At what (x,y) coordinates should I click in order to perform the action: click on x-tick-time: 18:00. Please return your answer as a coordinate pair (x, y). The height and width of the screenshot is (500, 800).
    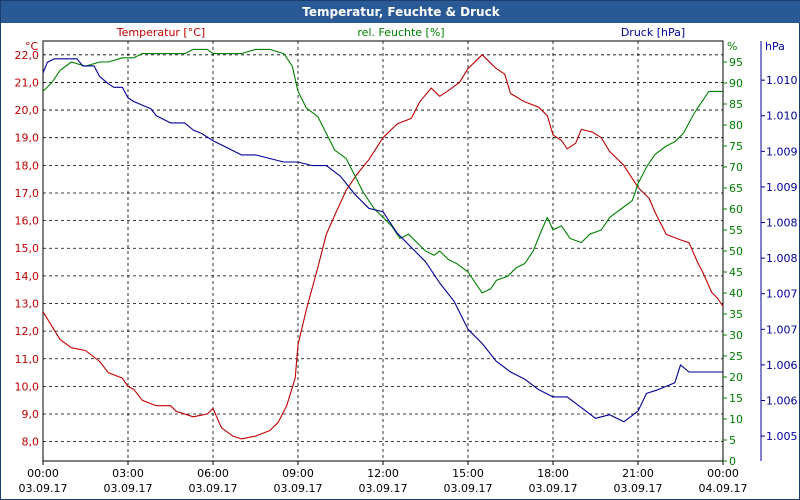
    Looking at the image, I should click on (553, 473).